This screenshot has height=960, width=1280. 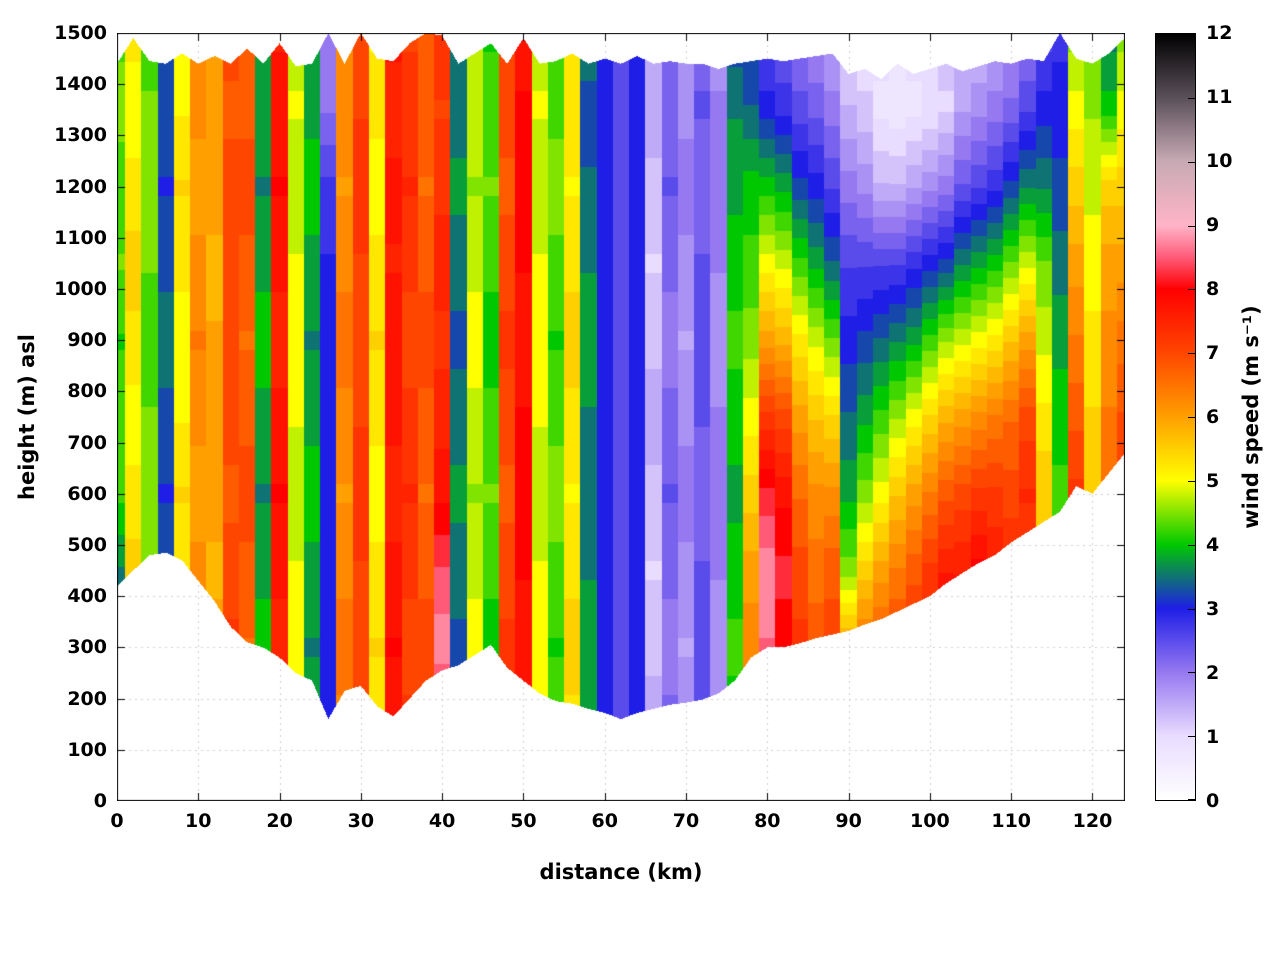 I want to click on colorbar-tick-label: 5, so click(x=1213, y=481).